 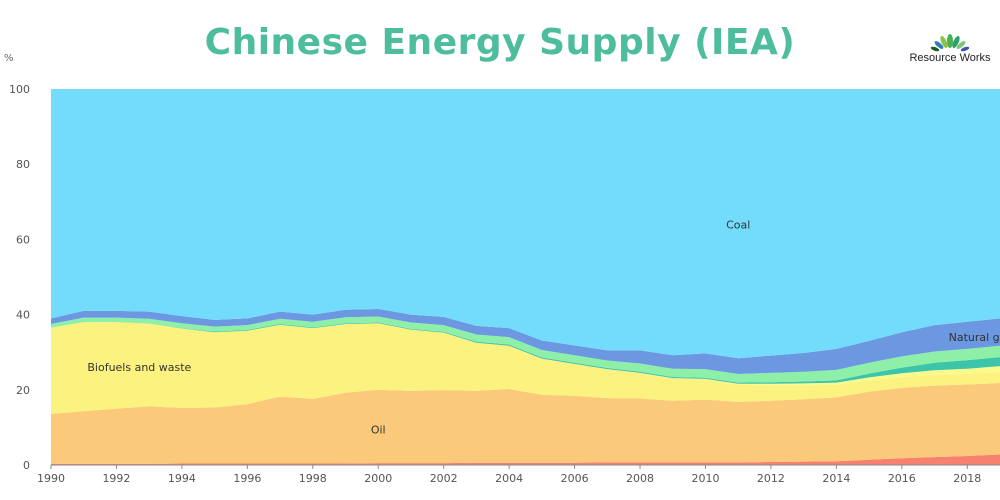 I want to click on x-tick-label: 1996, so click(x=247, y=478).